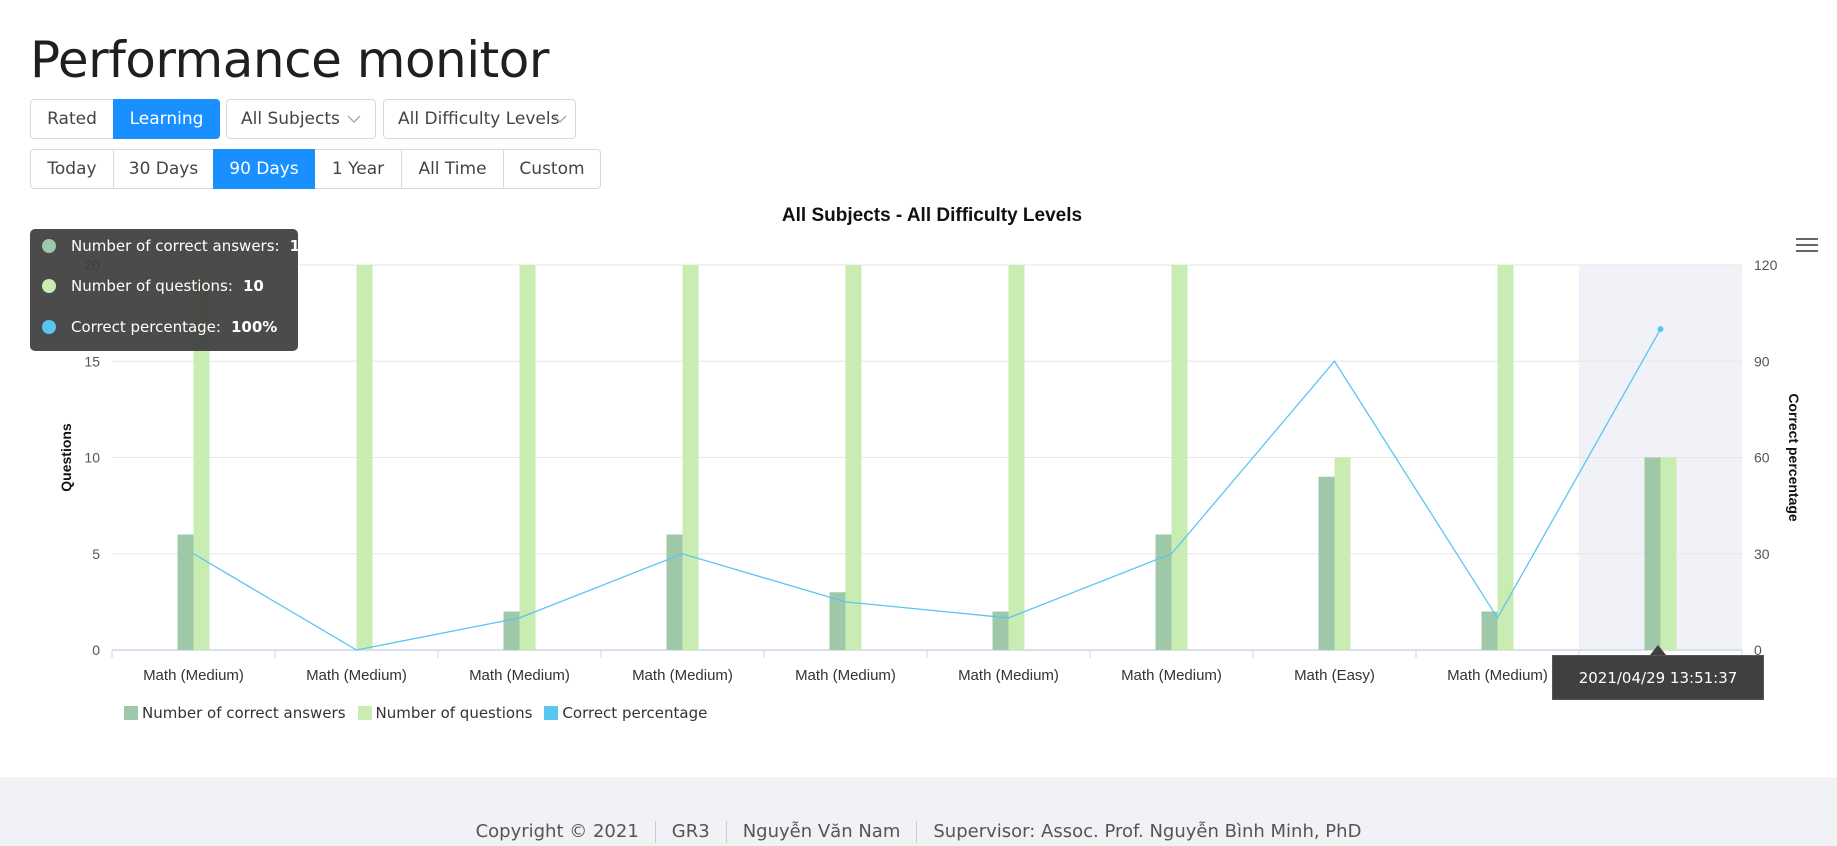  What do you see at coordinates (1762, 554) in the screenshot?
I see `y2-tick-label: 30` at bounding box center [1762, 554].